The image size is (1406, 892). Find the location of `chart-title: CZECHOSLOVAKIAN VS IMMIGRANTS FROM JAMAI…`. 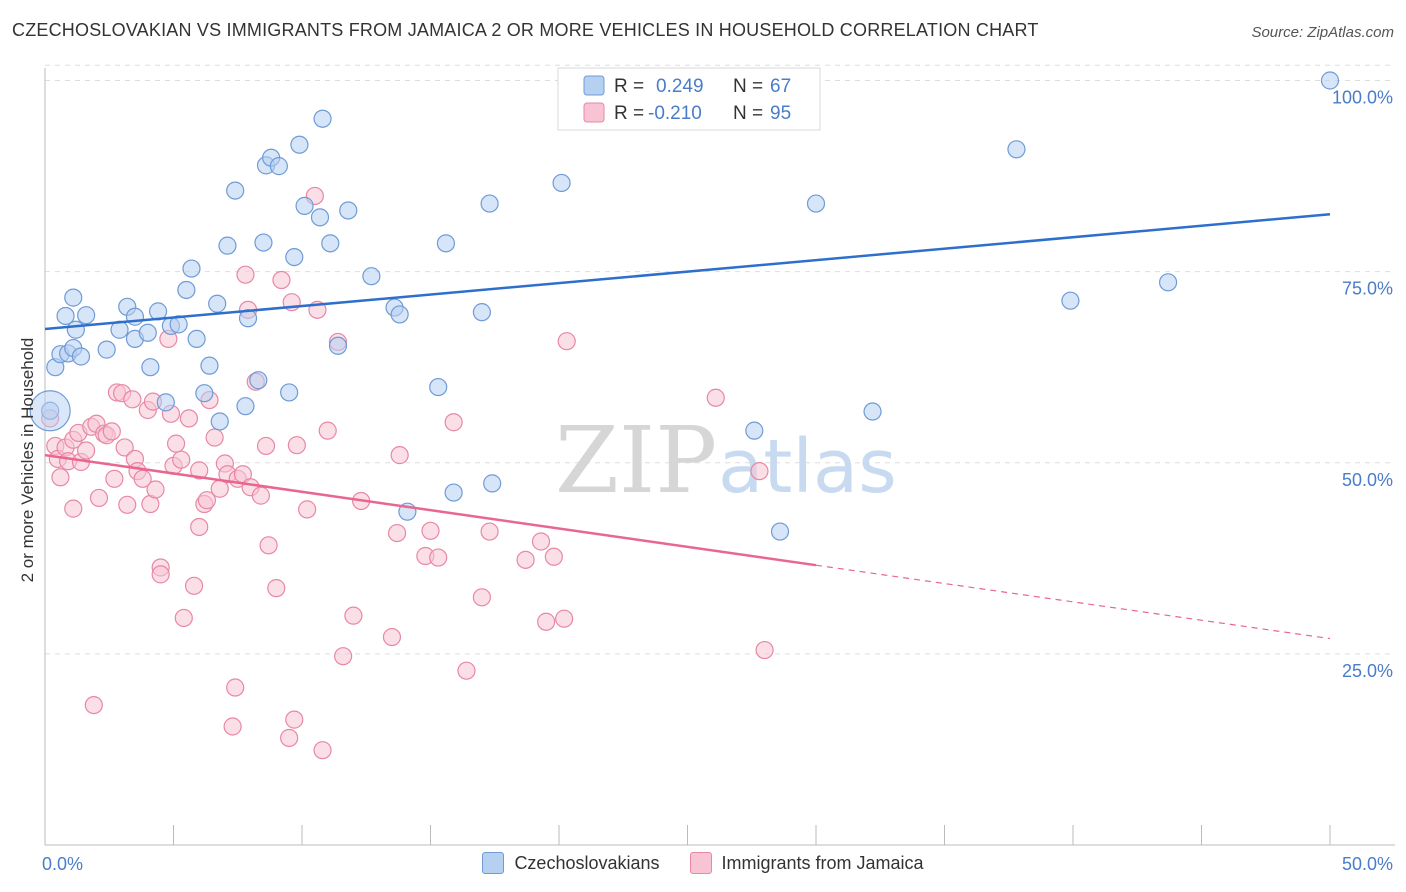

chart-title: CZECHOSLOVAKIAN VS IMMIGRANTS FROM JAMAI… is located at coordinates (525, 30).